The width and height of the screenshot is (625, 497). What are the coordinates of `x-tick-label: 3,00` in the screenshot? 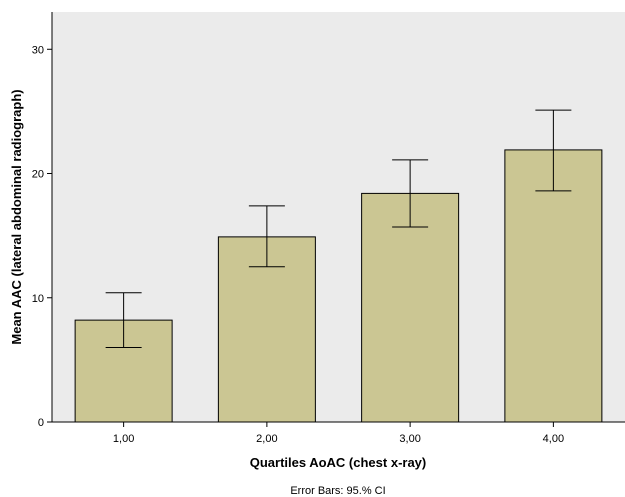 It's located at (409, 439).